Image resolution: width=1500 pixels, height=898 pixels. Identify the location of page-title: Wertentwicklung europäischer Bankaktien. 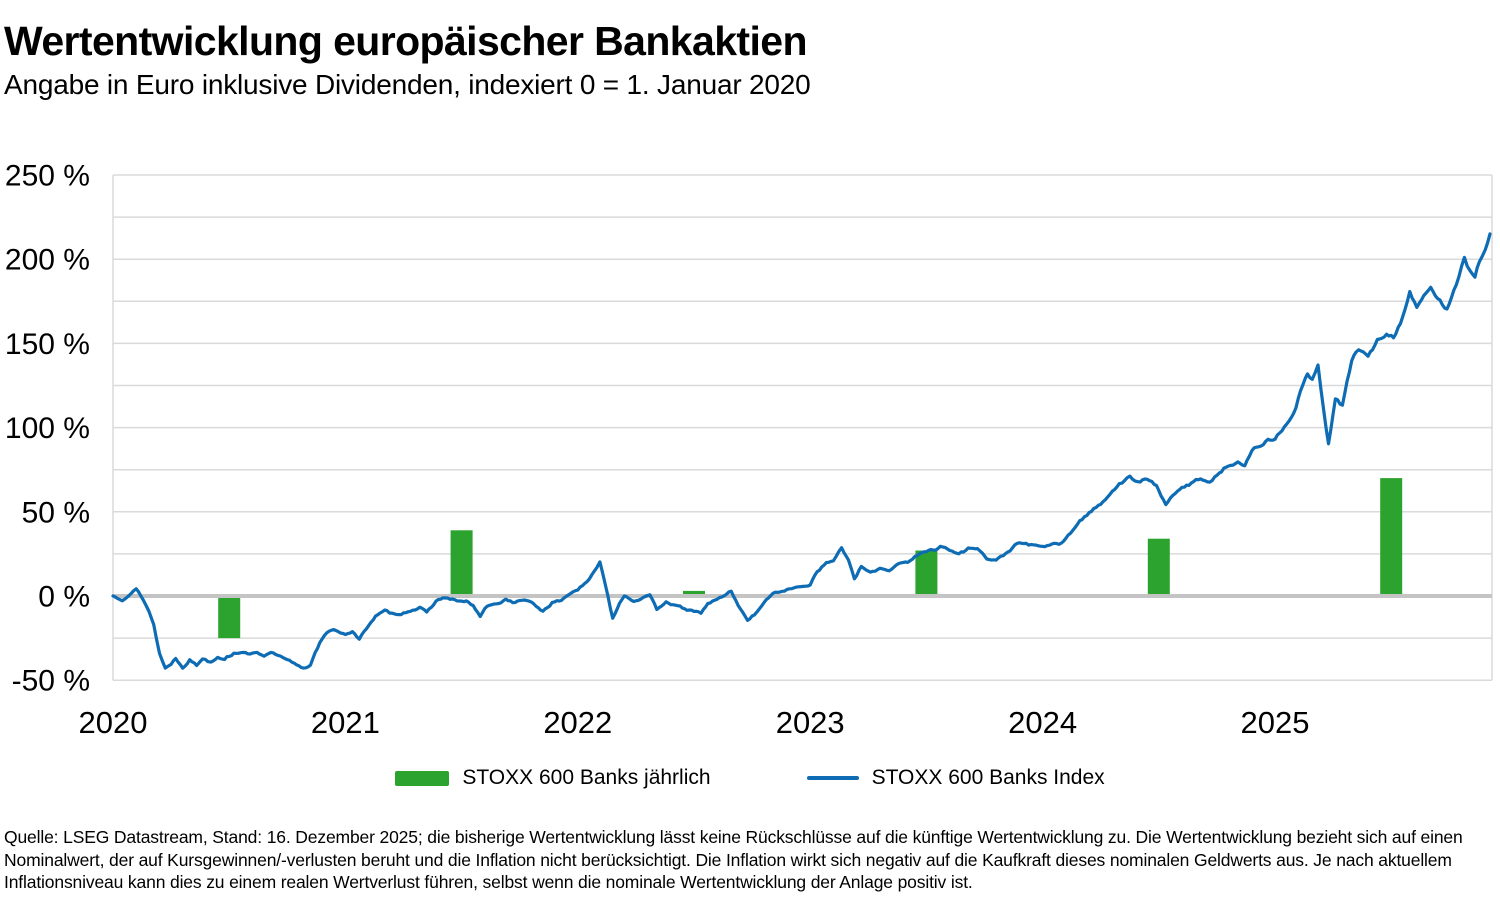
(406, 41).